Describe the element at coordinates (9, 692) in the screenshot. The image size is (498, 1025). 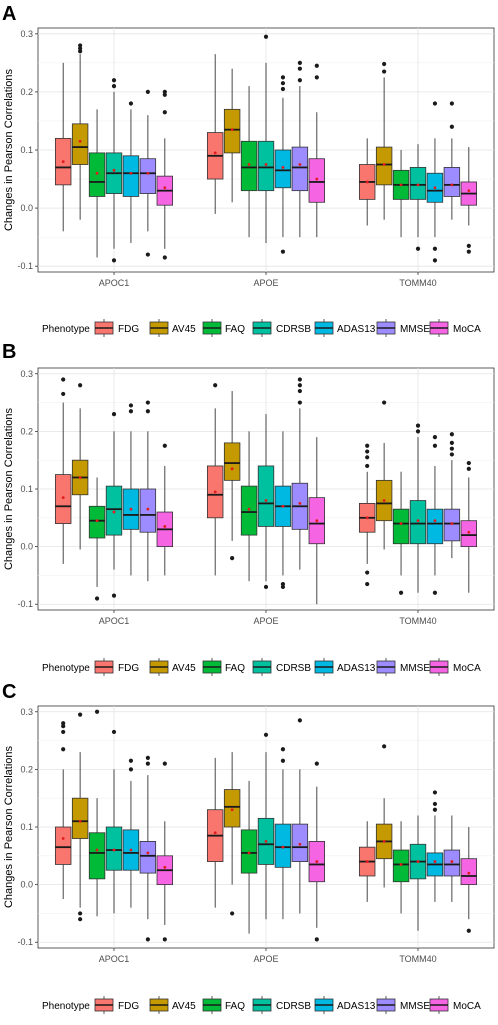
I see `panel-letter: C` at that location.